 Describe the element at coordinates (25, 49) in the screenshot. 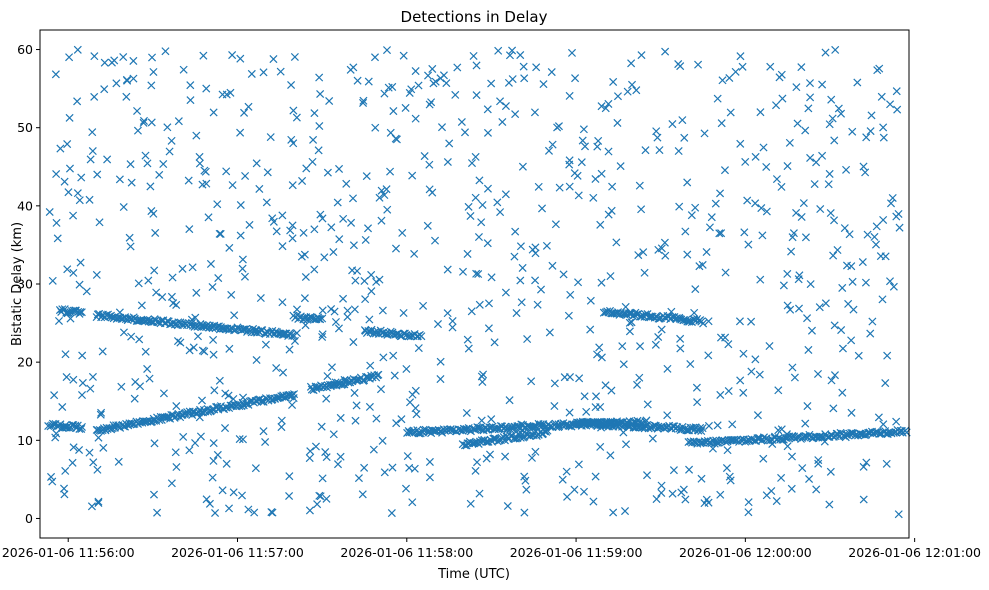

I see `y-tick-label: 60` at that location.